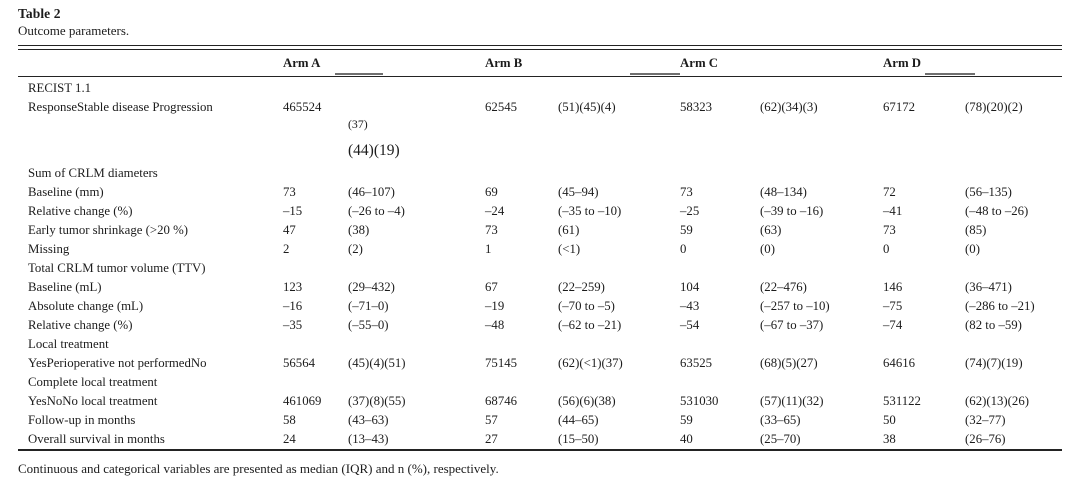  I want to click on table-title: Table 2, so click(39, 13).